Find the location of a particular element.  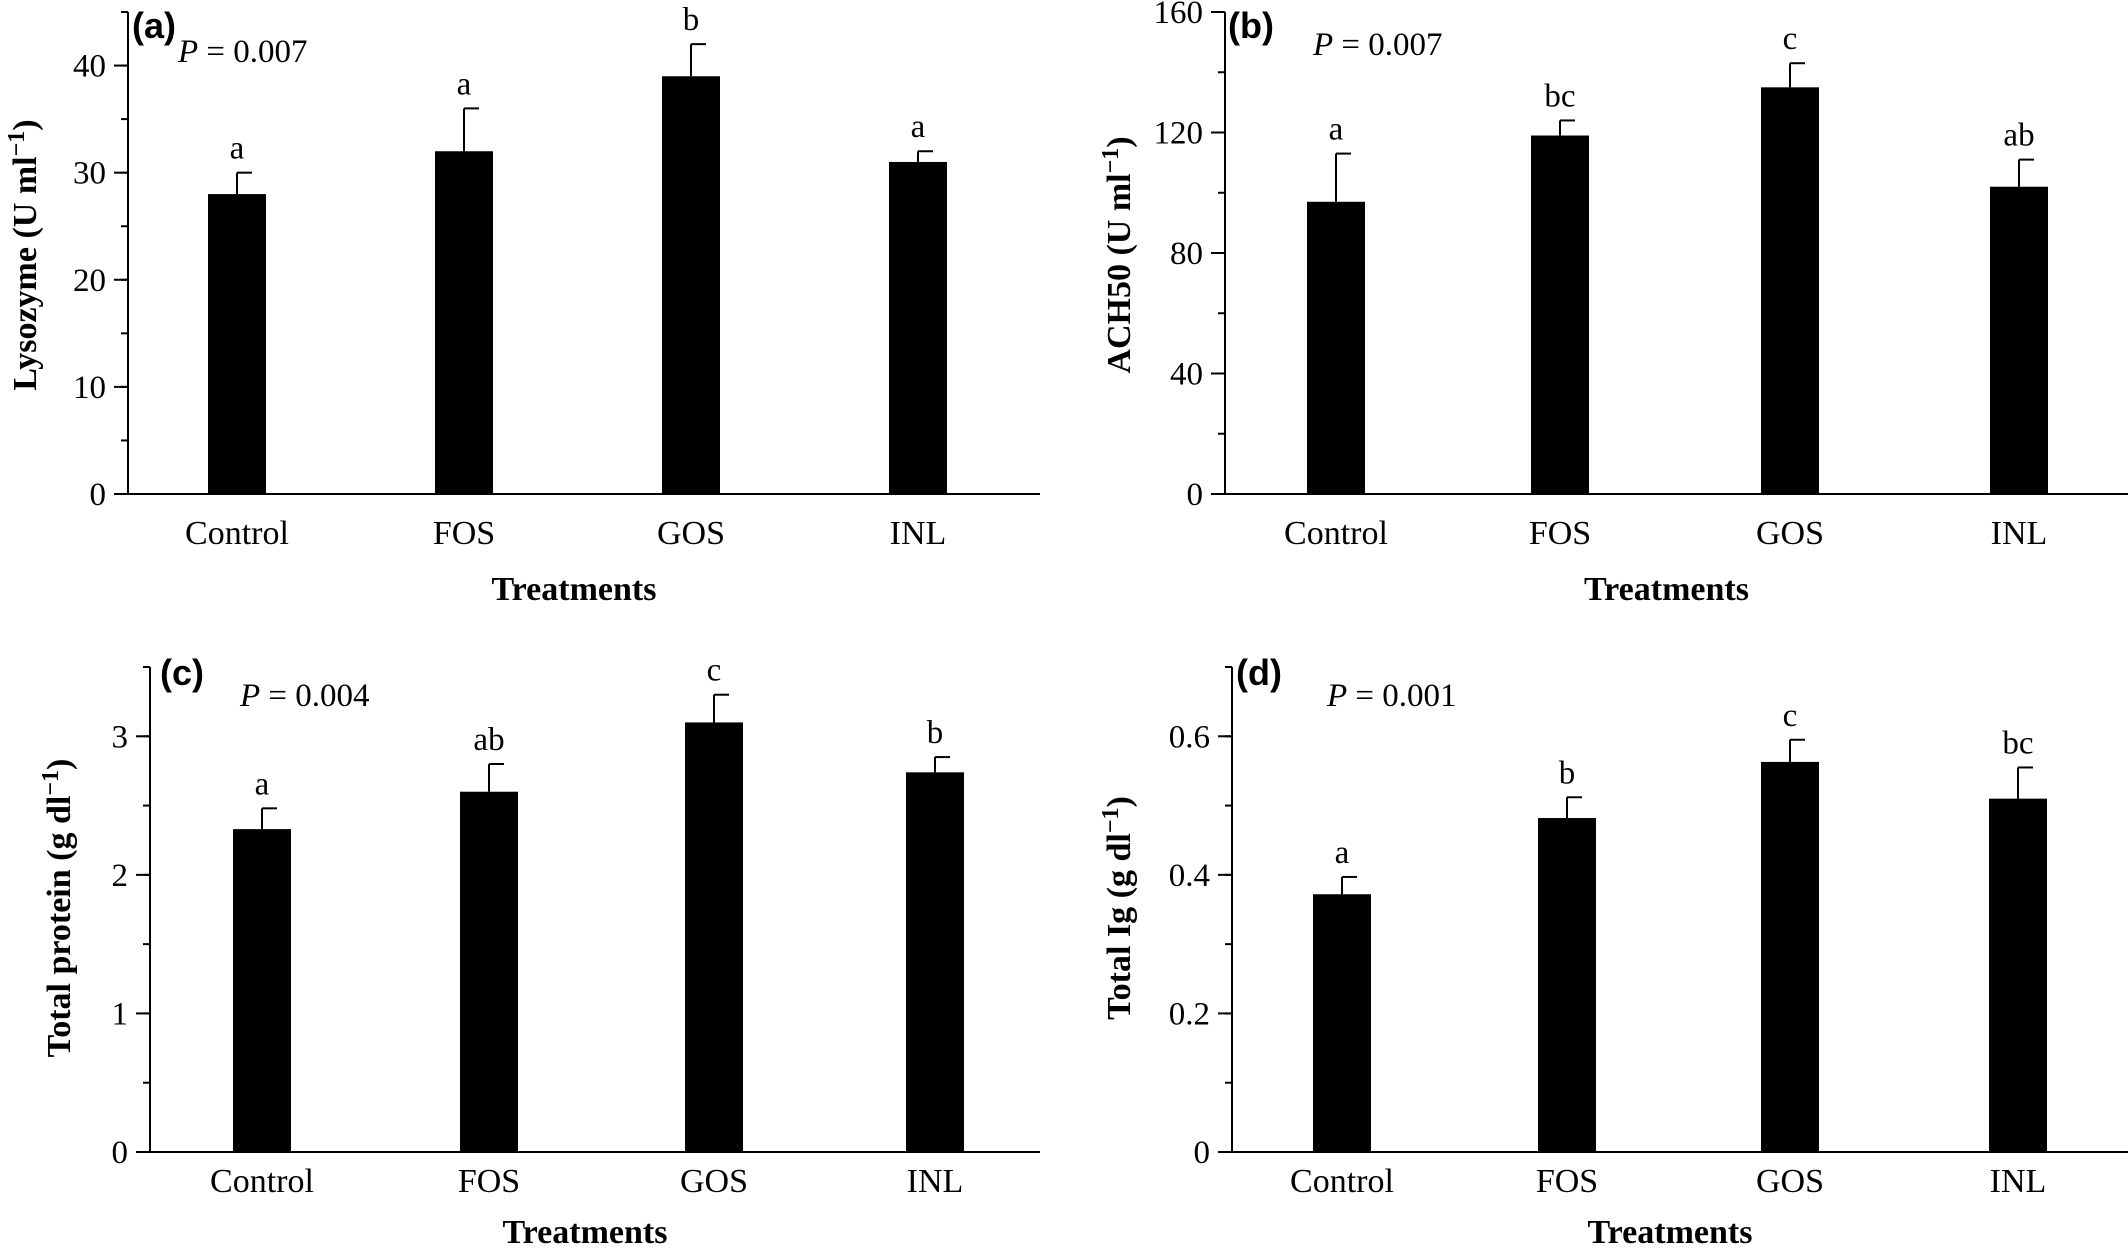

panel-label: (b) is located at coordinates (1251, 25).